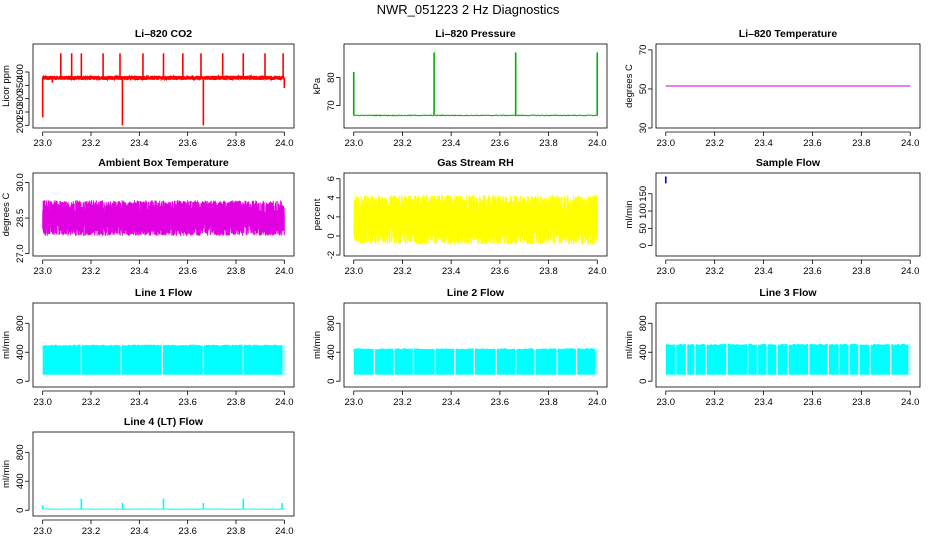 The width and height of the screenshot is (936, 540). What do you see at coordinates (139, 531) in the screenshot?
I see `x-tick-label-line4: 23.4` at bounding box center [139, 531].